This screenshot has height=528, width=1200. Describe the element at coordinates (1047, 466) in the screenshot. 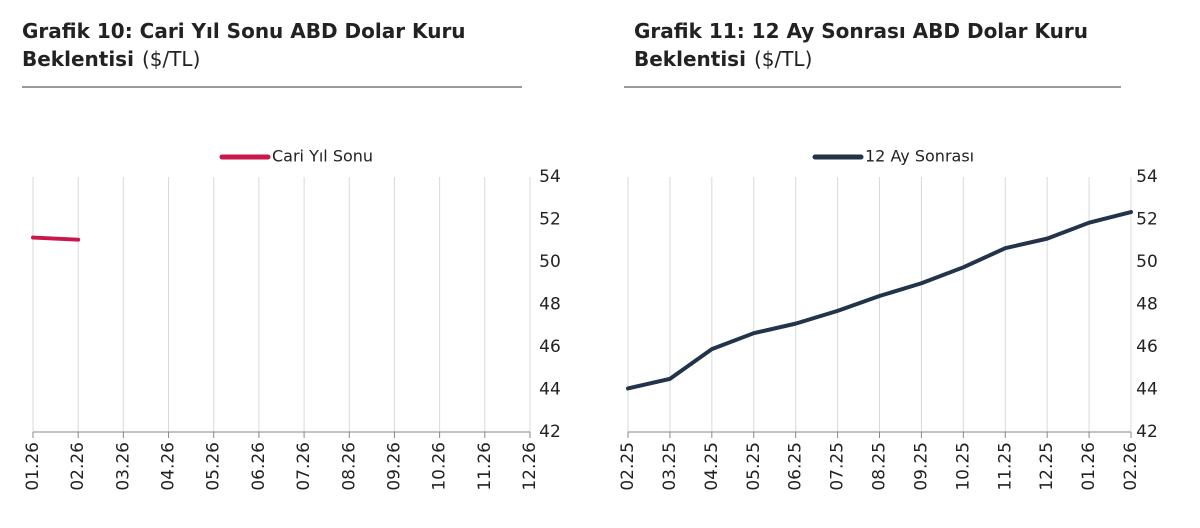

I see `x-tick-label: 12.25` at that location.